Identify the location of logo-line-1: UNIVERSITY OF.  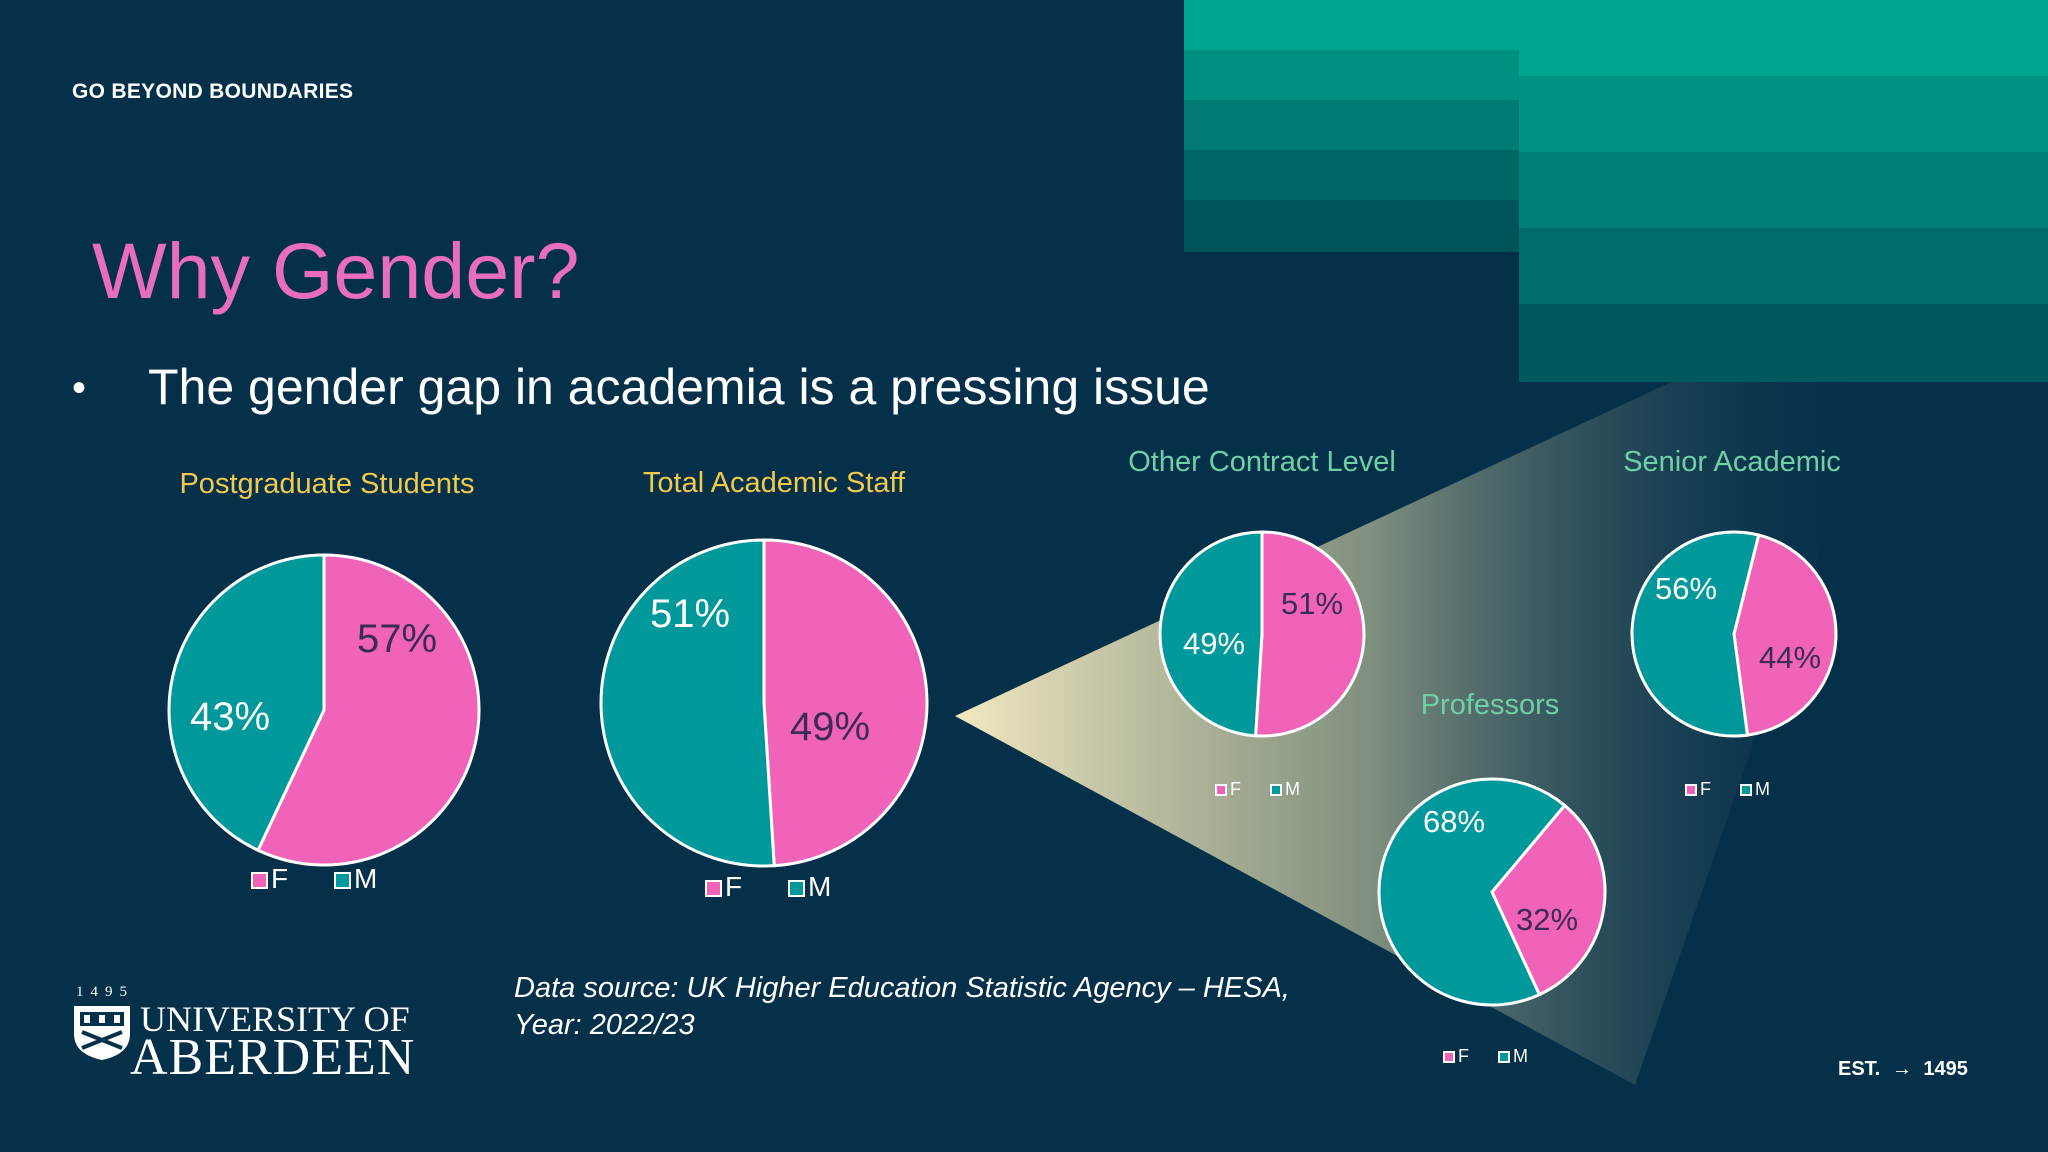
(275, 1019).